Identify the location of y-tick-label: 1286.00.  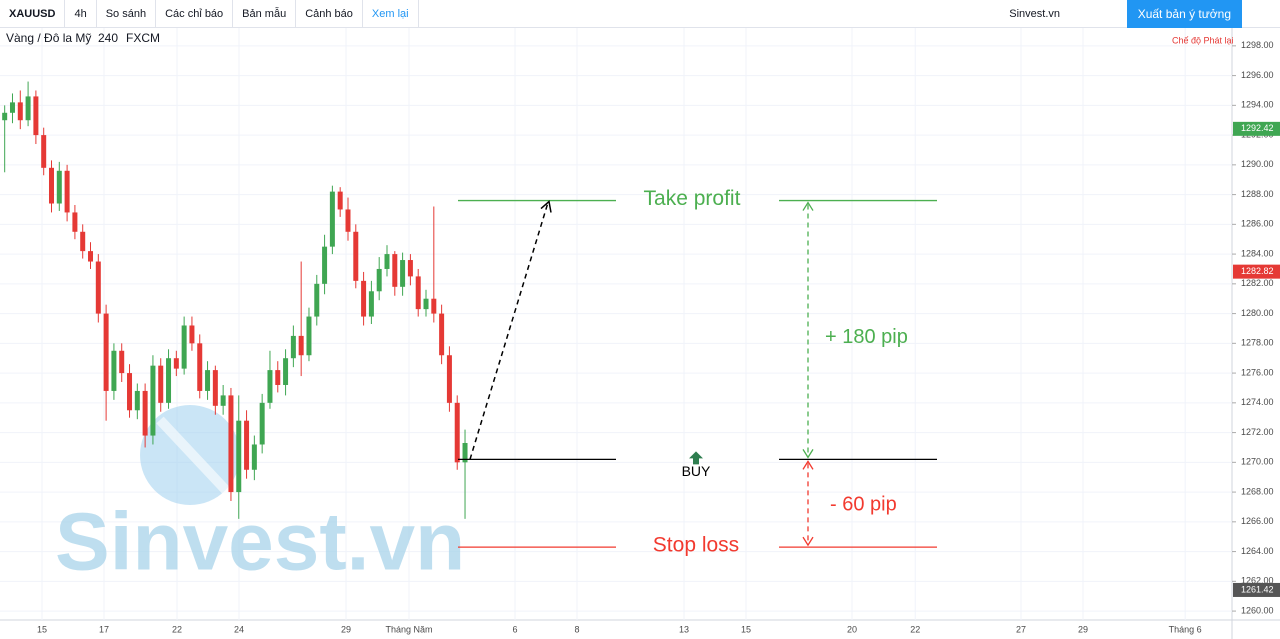
(1257, 224).